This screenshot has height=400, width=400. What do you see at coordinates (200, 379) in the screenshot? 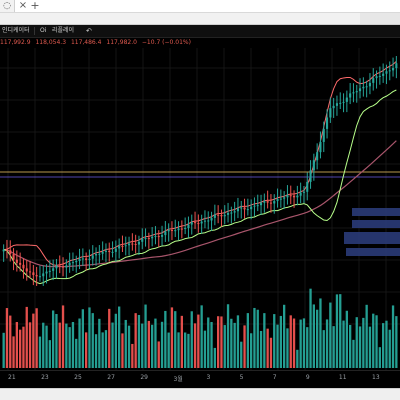
I see `time-axis: 21 23 25 27 29 3월 3 5 7 9 11 13` at bounding box center [200, 379].